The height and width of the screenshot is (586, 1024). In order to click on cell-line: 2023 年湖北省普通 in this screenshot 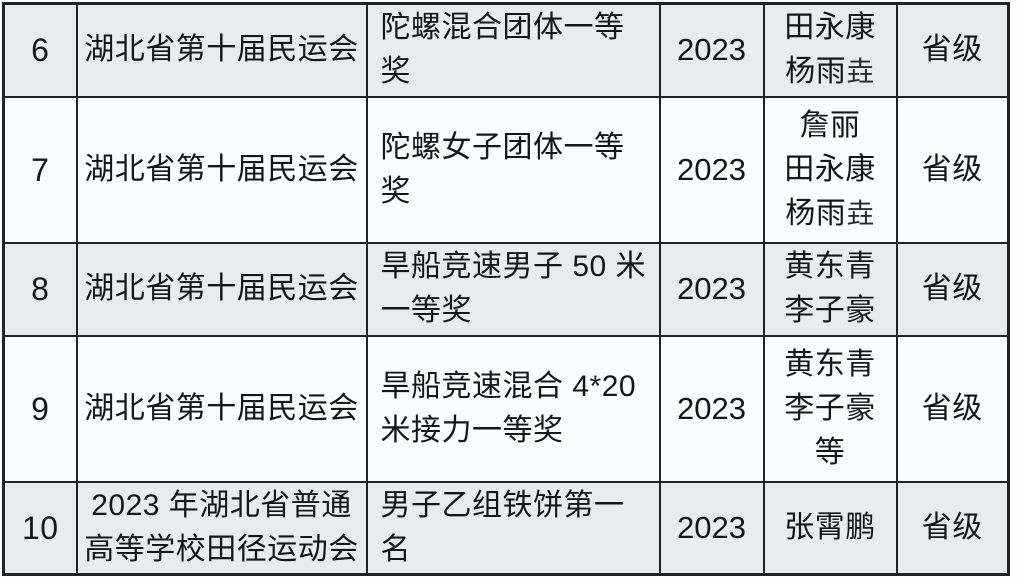, I will do `click(221, 505)`.